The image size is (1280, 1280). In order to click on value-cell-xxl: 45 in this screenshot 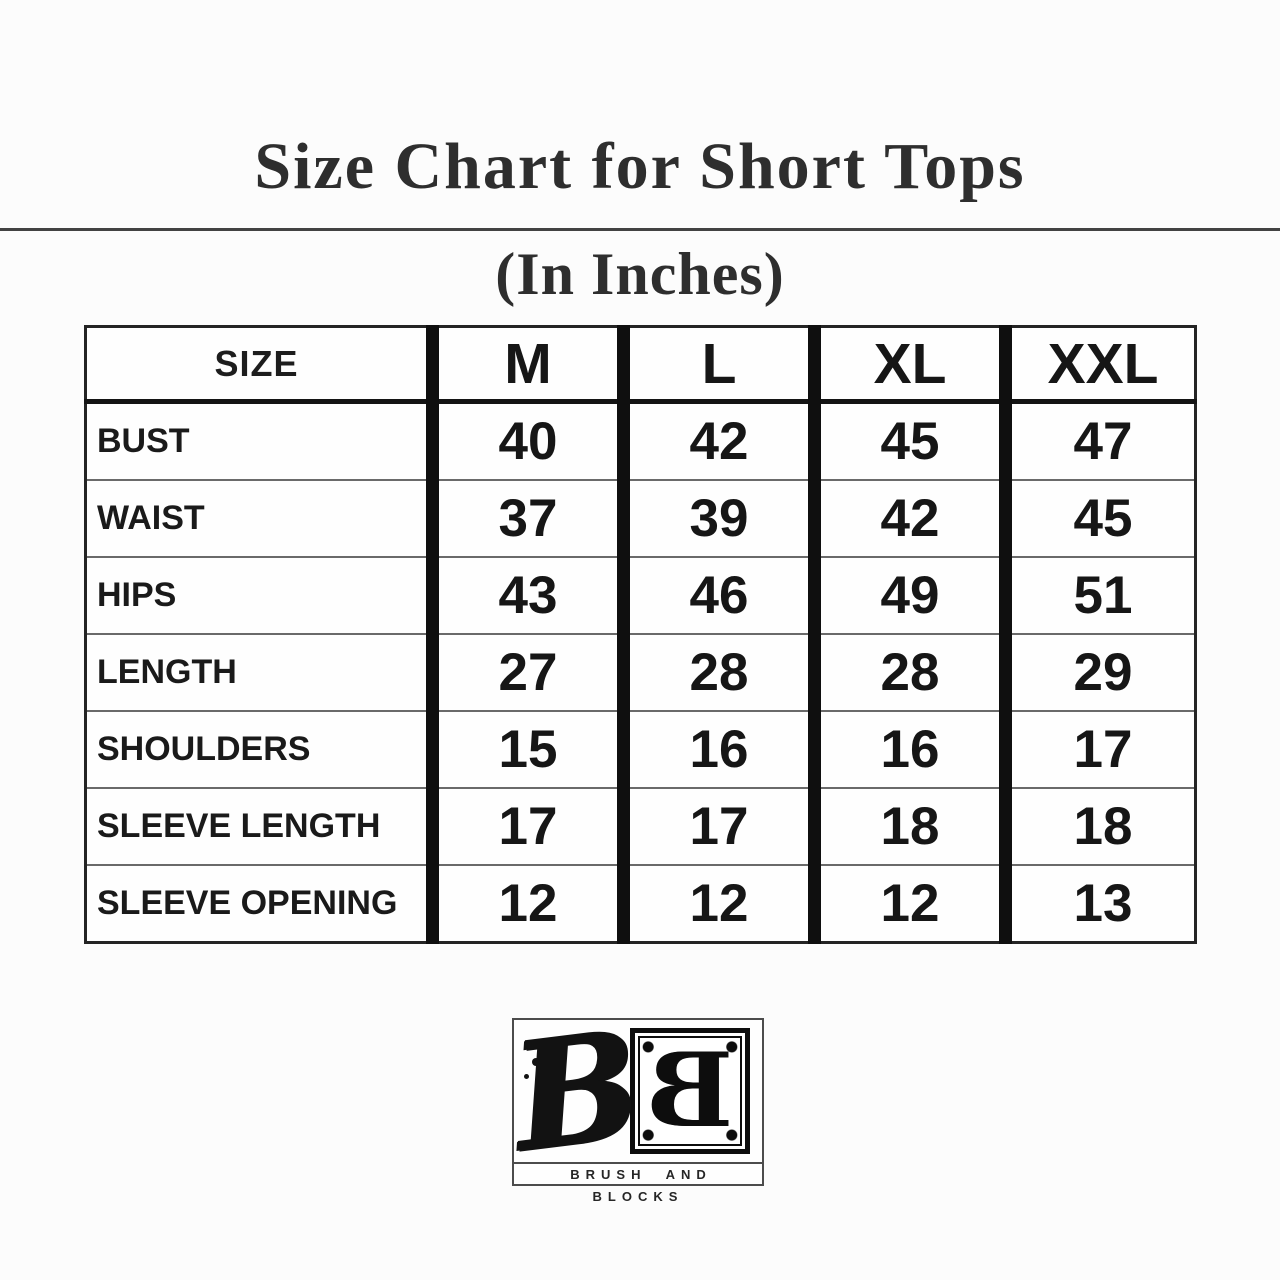, I will do `click(1097, 518)`.